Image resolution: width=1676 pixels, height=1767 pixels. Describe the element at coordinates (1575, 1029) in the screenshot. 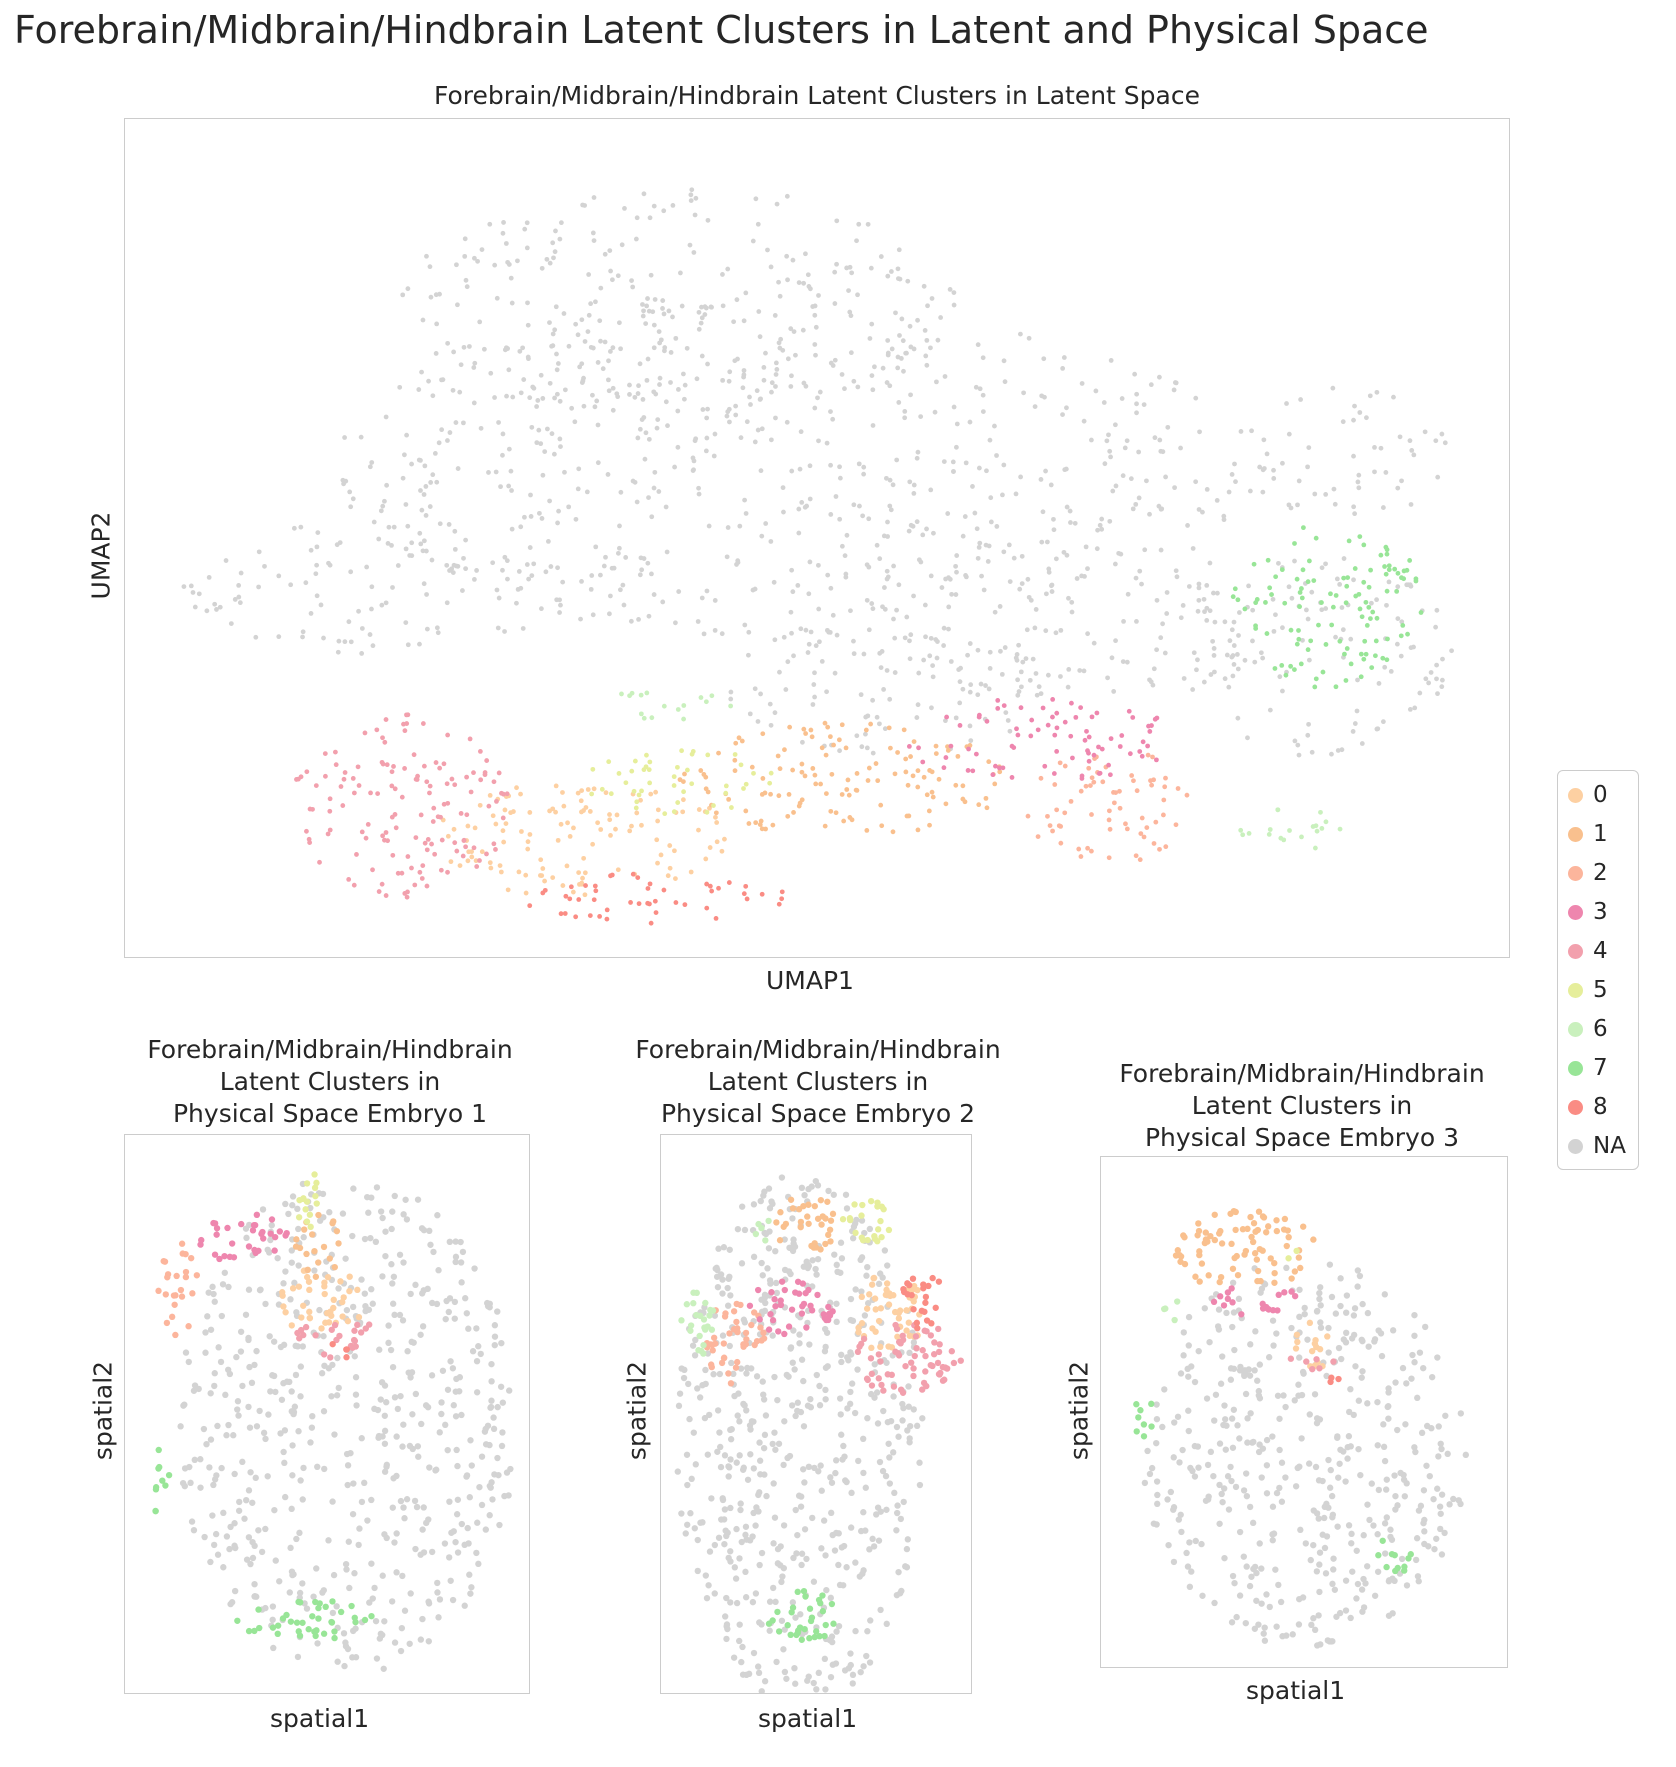

I see `legend-marker` at that location.